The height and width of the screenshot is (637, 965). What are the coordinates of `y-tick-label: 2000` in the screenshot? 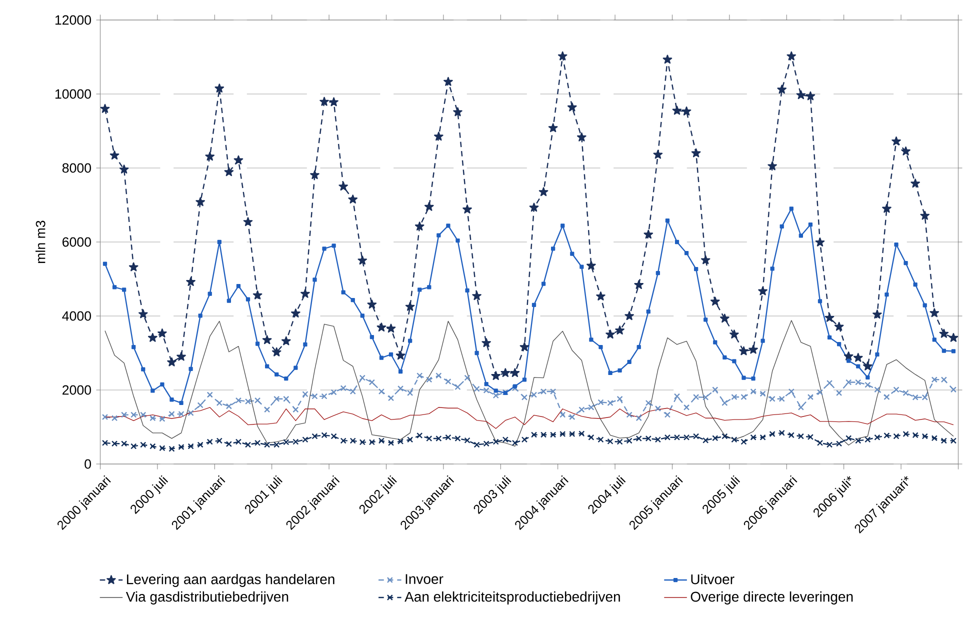 It's located at (77, 390).